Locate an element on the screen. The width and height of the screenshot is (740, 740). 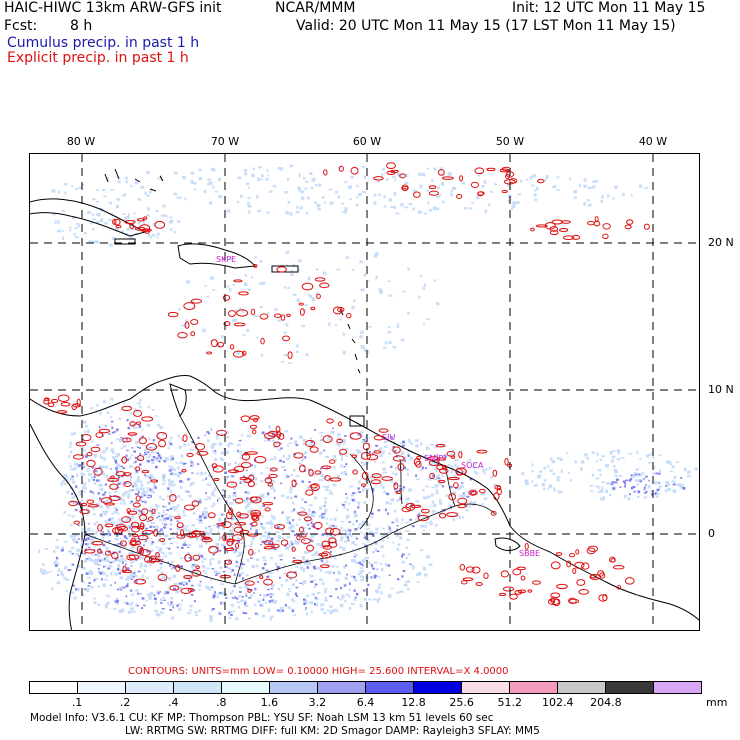
colorbar-label: .1 is located at coordinates (77, 702).